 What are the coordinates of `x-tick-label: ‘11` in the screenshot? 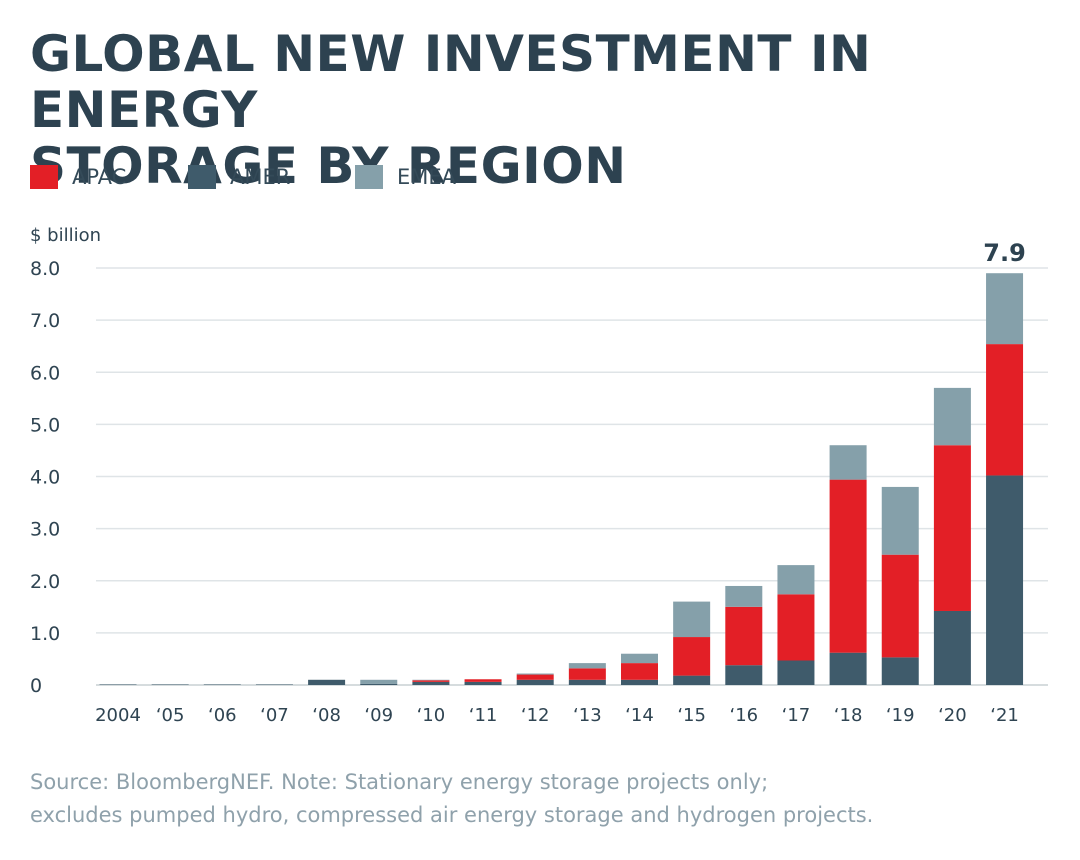 It's located at (483, 715).